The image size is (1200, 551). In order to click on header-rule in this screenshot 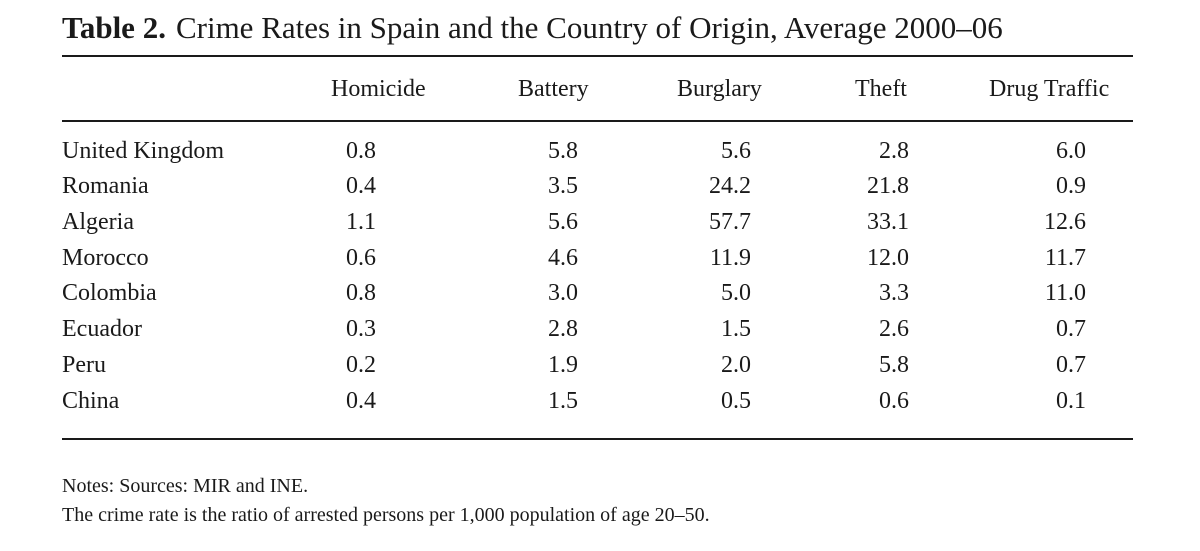, I will do `click(597, 121)`.